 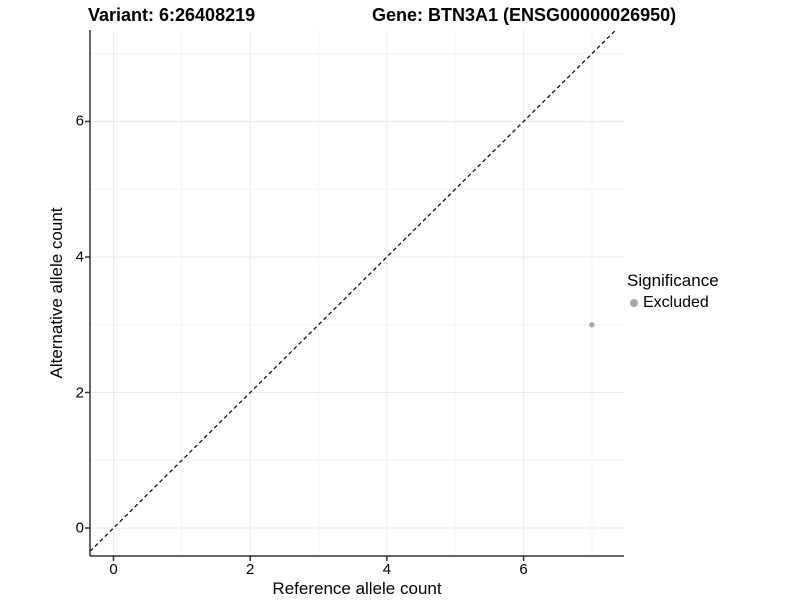 What do you see at coordinates (56, 293) in the screenshot?
I see `y-axis-title: Alternative allele count` at bounding box center [56, 293].